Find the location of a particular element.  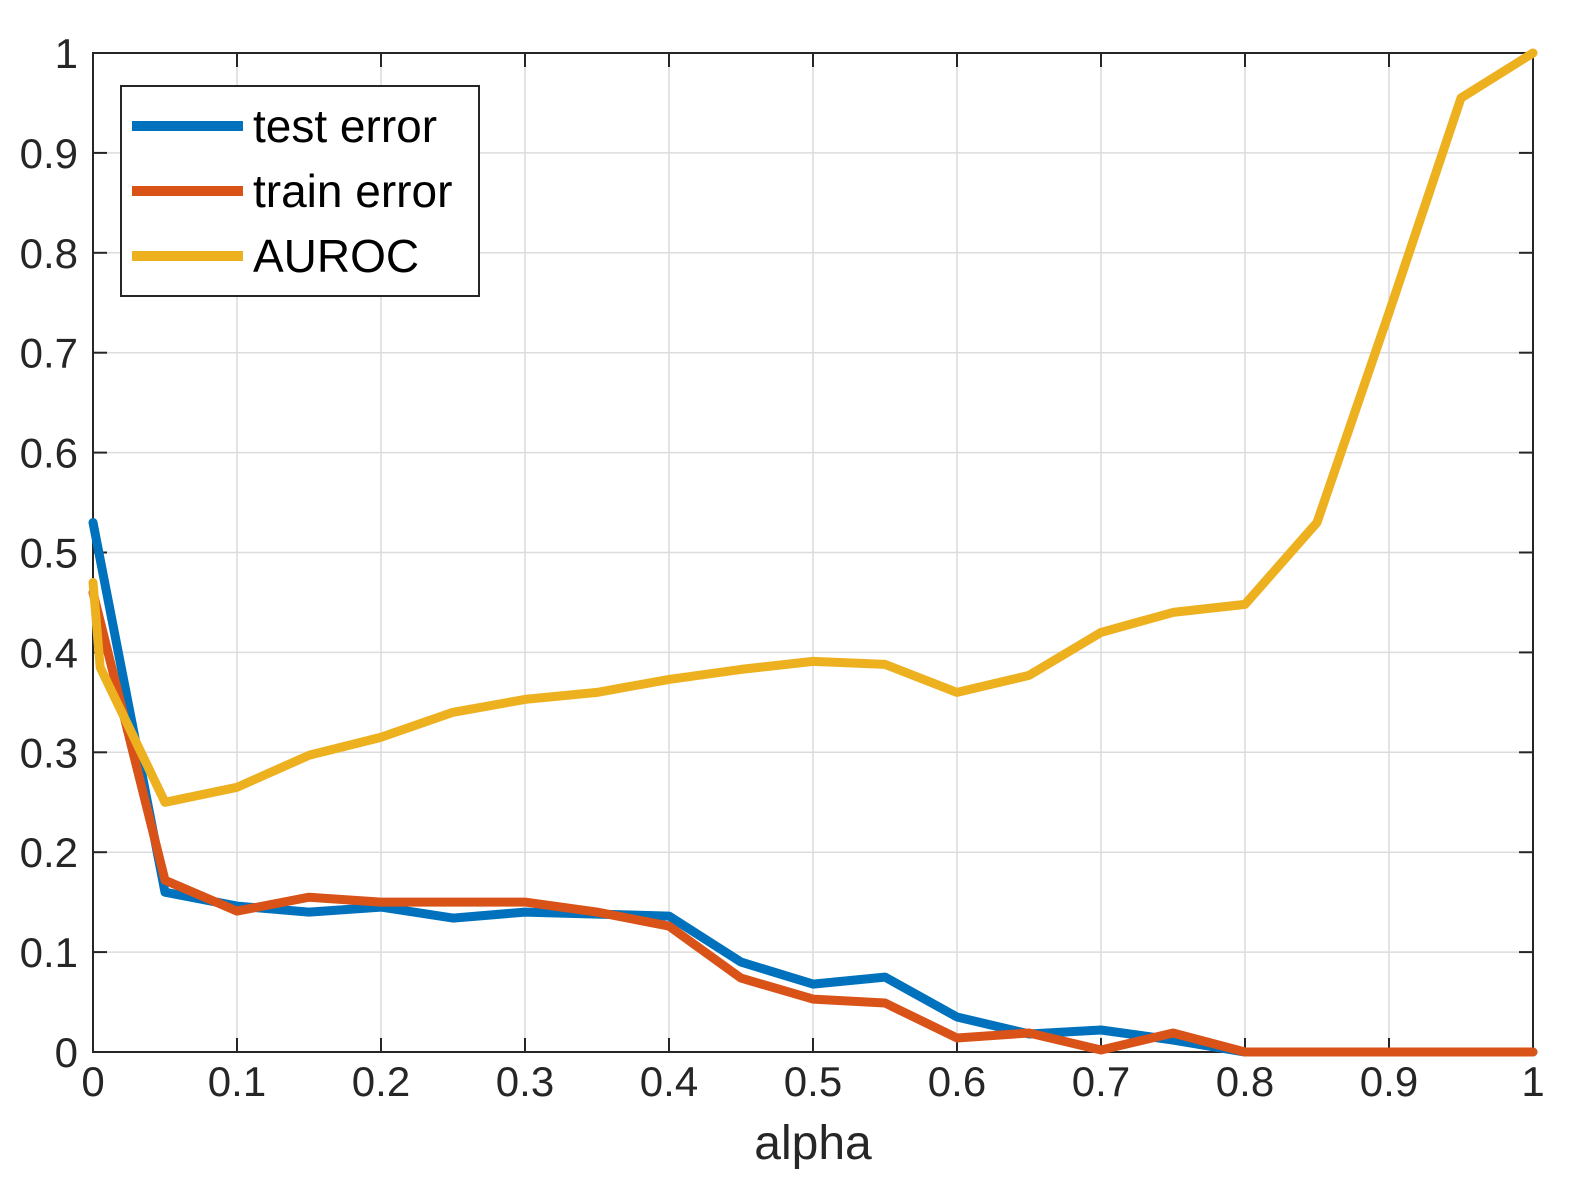

y-tick-label: 0.6 is located at coordinates (49, 453).